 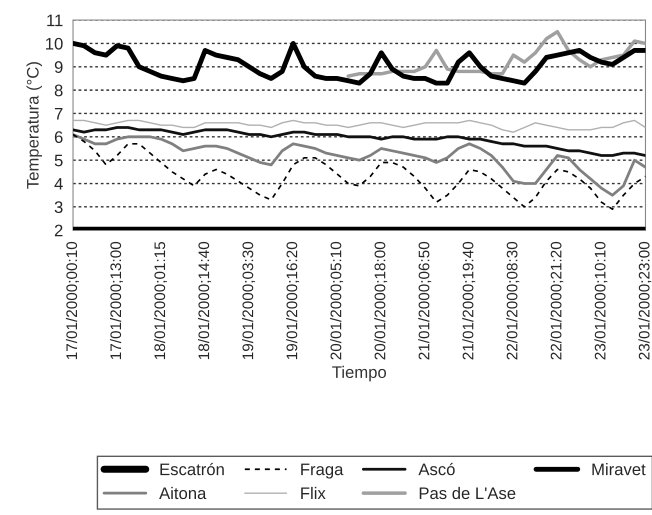 What do you see at coordinates (513, 301) in the screenshot?
I see `x-tick-label: 22/01/2000;08:30` at bounding box center [513, 301].